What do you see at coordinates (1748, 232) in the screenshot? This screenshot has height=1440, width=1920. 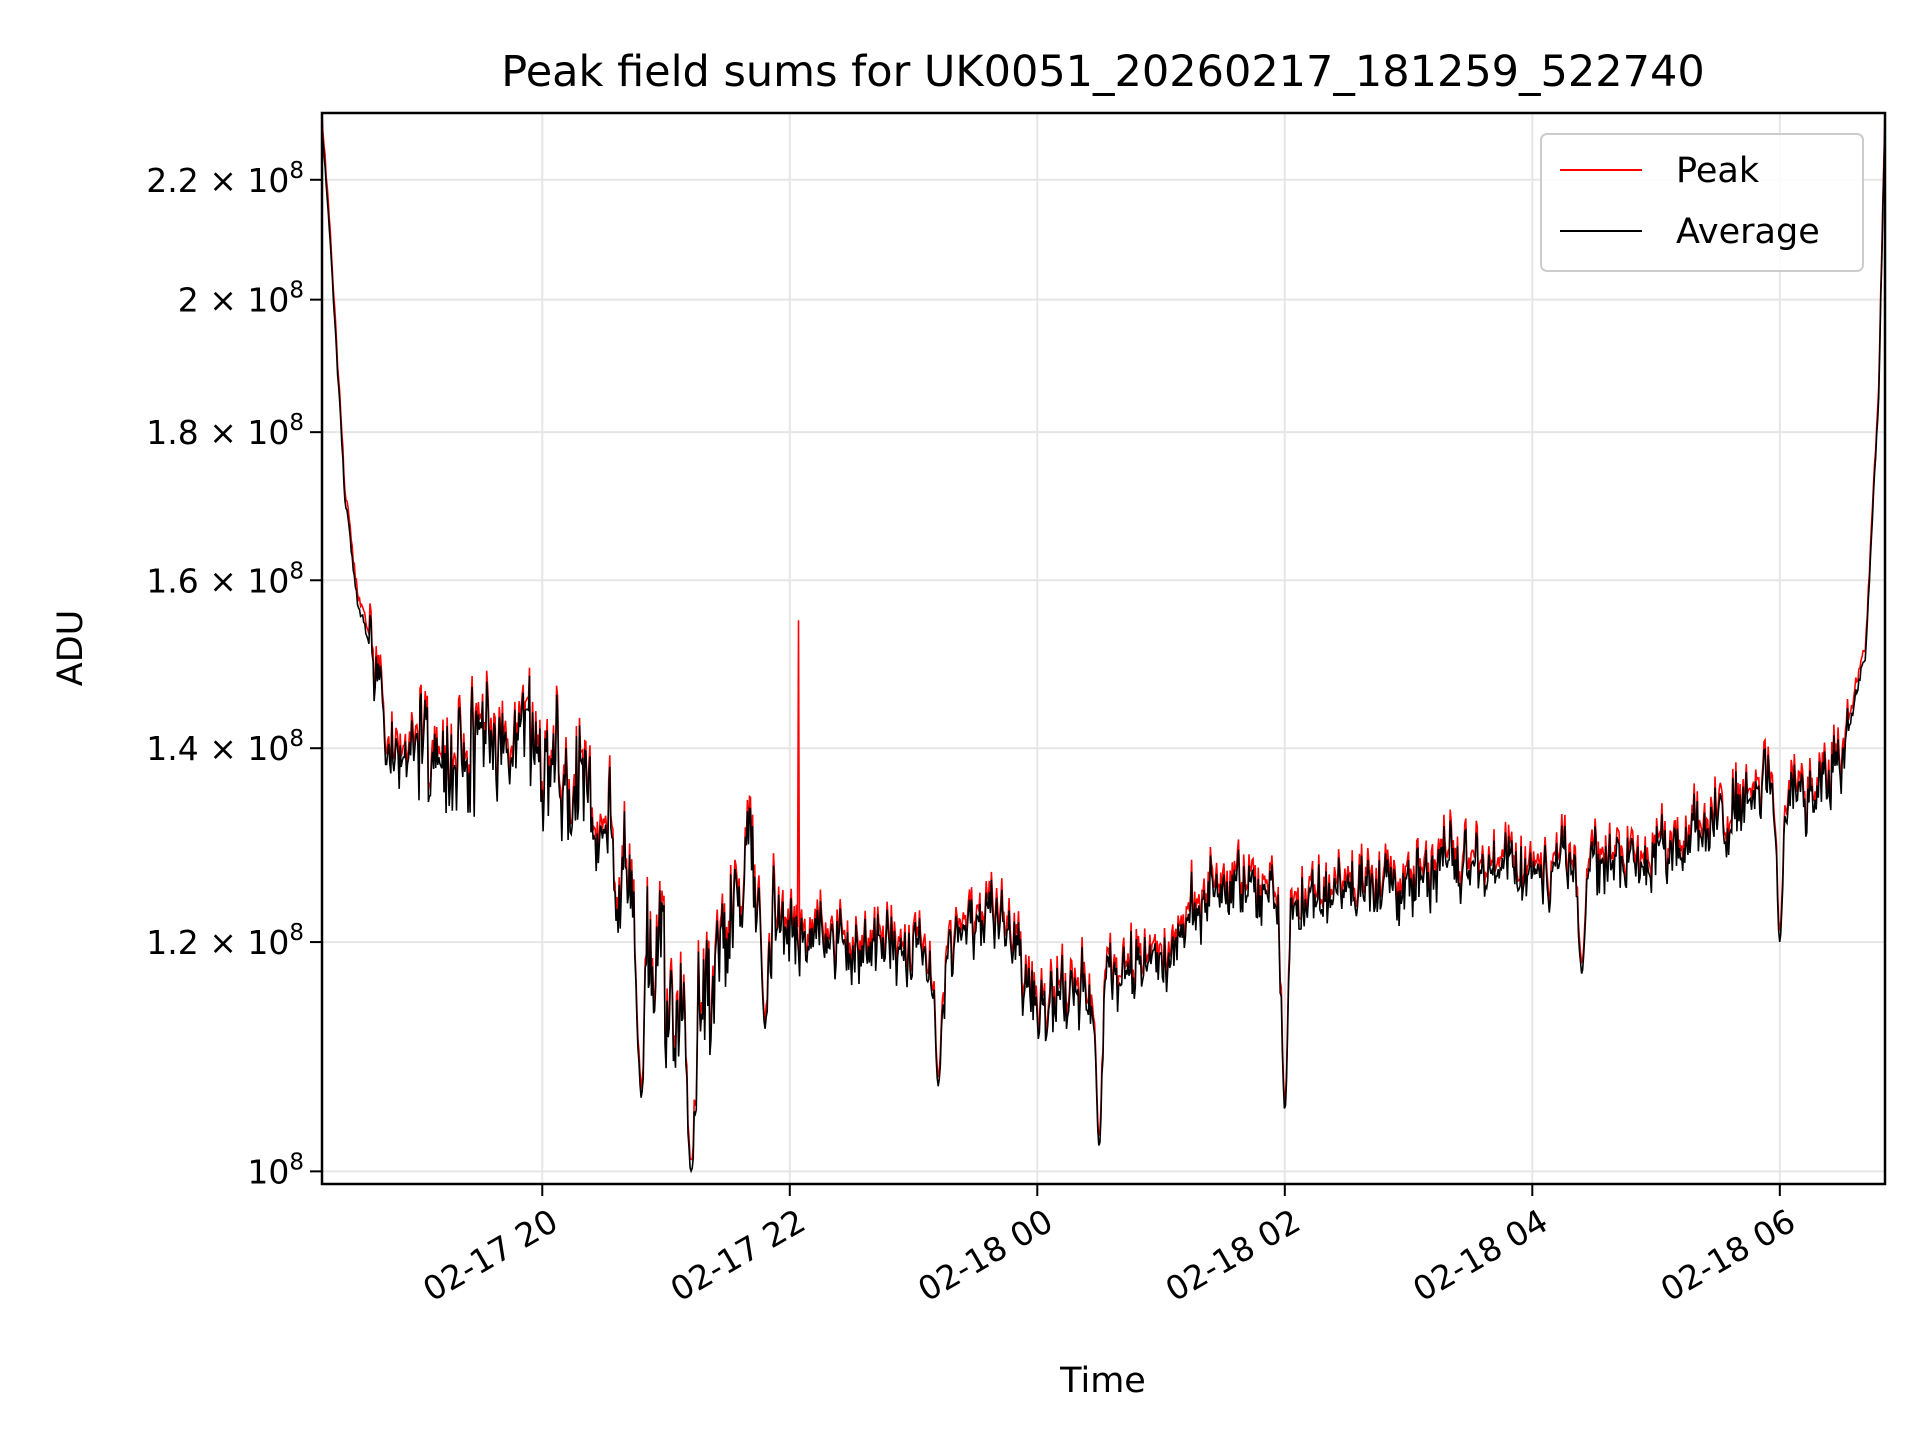 I see `legend-average-label: Average` at bounding box center [1748, 232].